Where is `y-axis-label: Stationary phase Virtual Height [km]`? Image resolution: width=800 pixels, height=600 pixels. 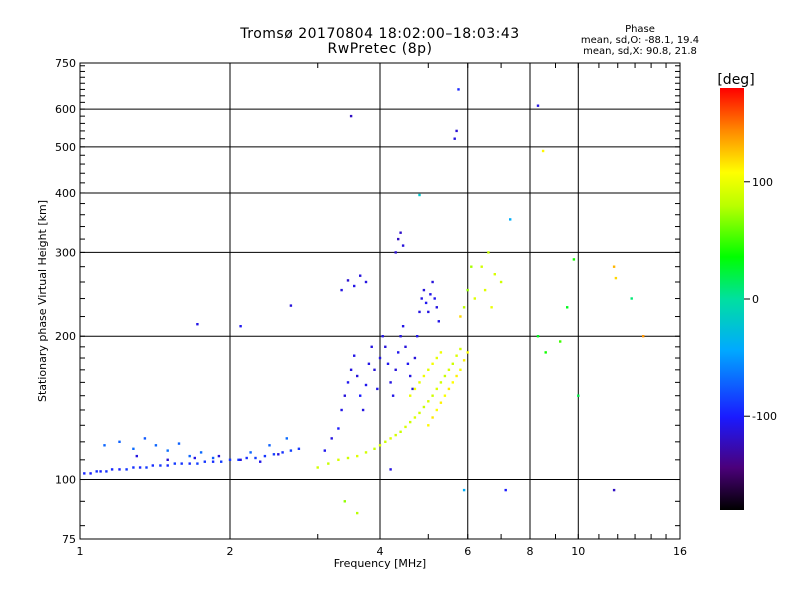
y-axis-label: Stationary phase Virtual Height [km] is located at coordinates (42, 301).